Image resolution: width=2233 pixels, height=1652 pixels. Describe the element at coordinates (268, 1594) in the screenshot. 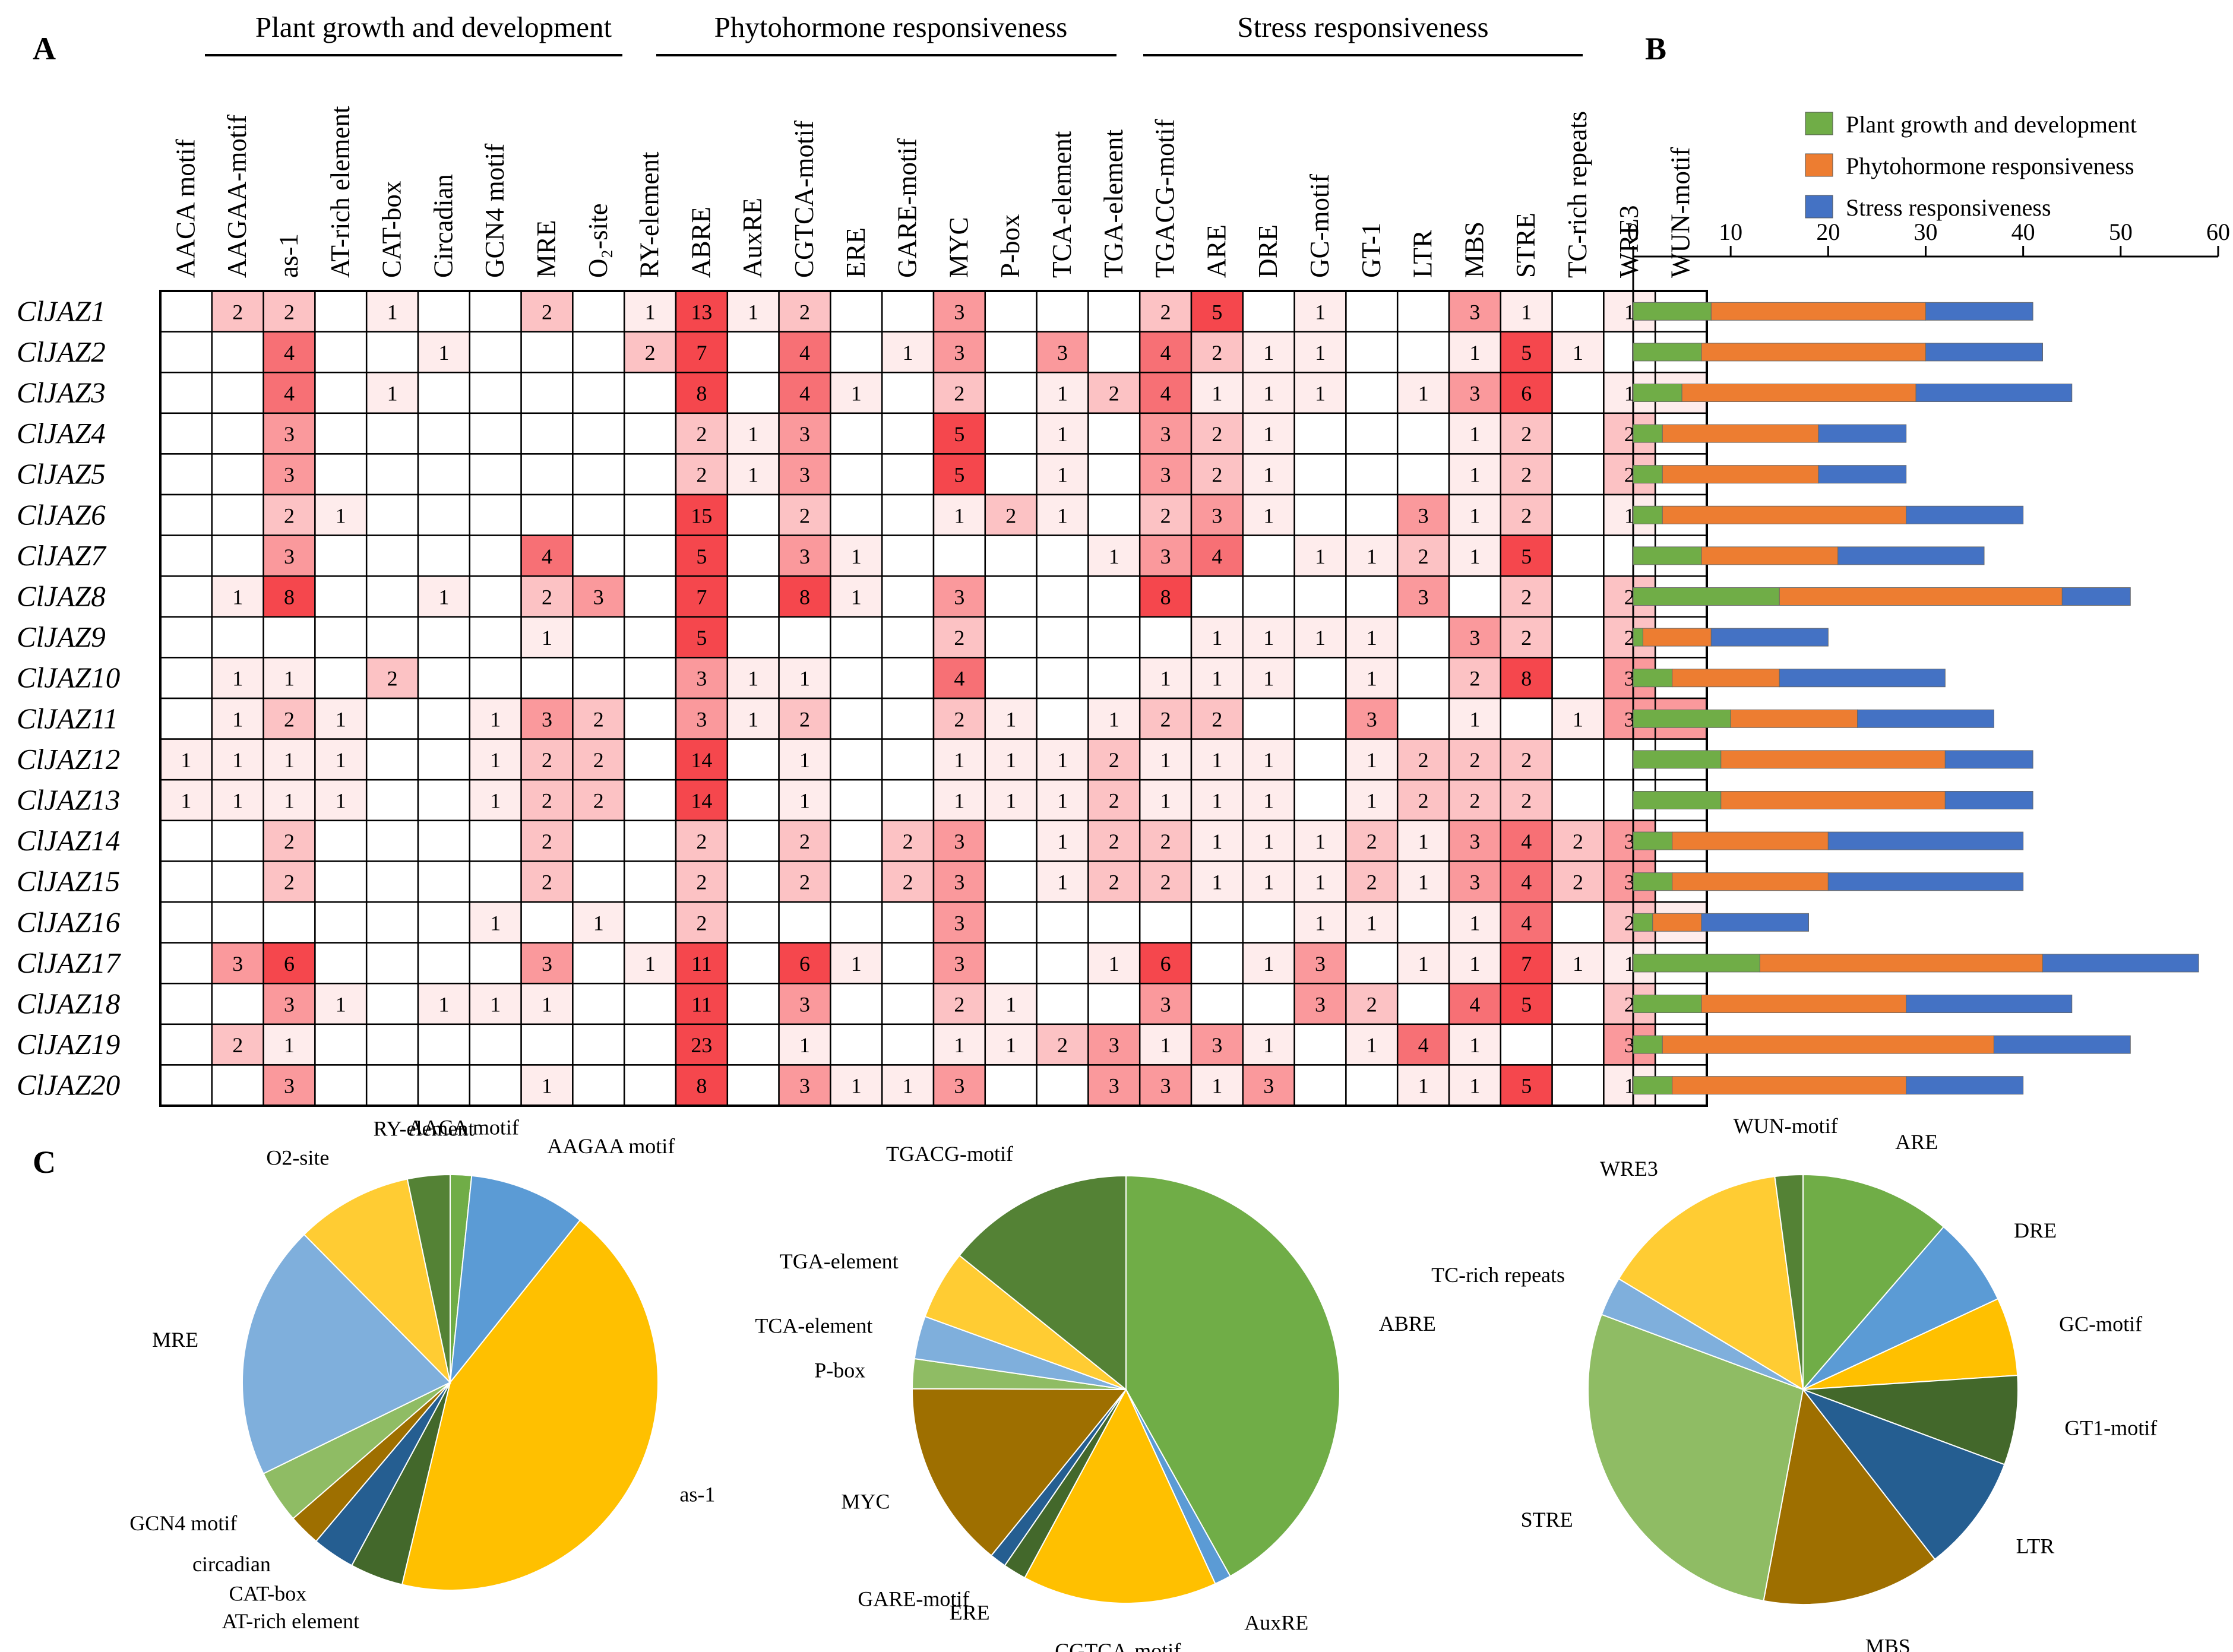

I see `pie-label: CAT-box` at that location.